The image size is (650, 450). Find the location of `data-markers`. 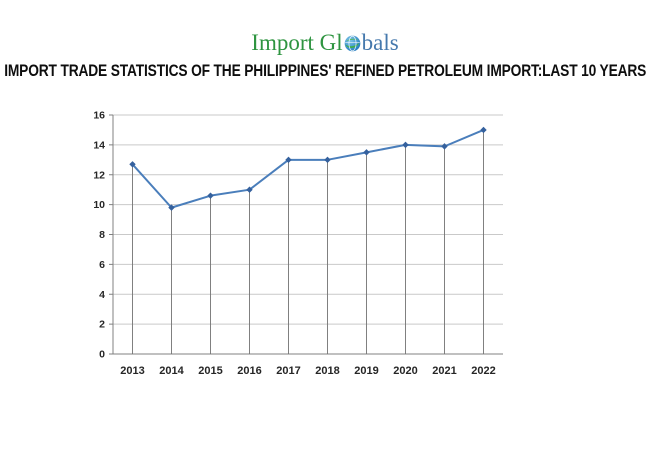

data-markers is located at coordinates (308, 168).